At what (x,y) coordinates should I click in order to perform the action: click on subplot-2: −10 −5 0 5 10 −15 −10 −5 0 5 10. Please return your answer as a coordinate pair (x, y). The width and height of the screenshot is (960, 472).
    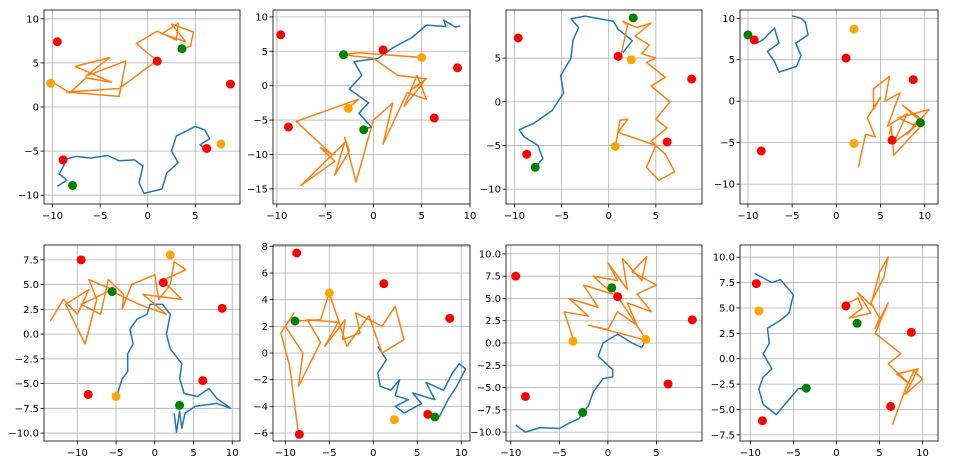
    Looking at the image, I should click on (362, 115).